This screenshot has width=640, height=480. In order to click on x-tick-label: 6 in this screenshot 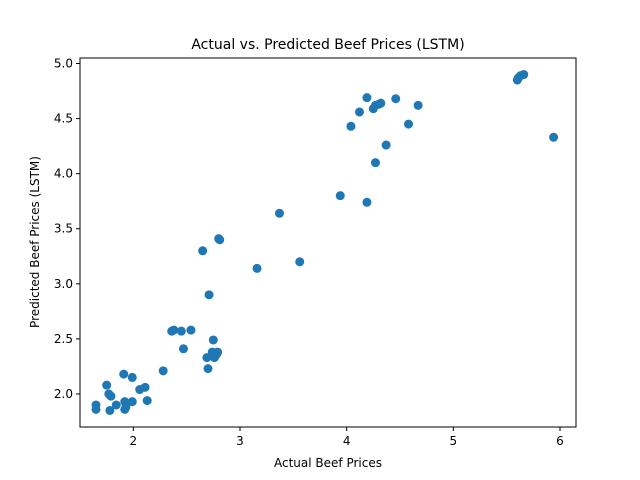, I will do `click(560, 441)`.